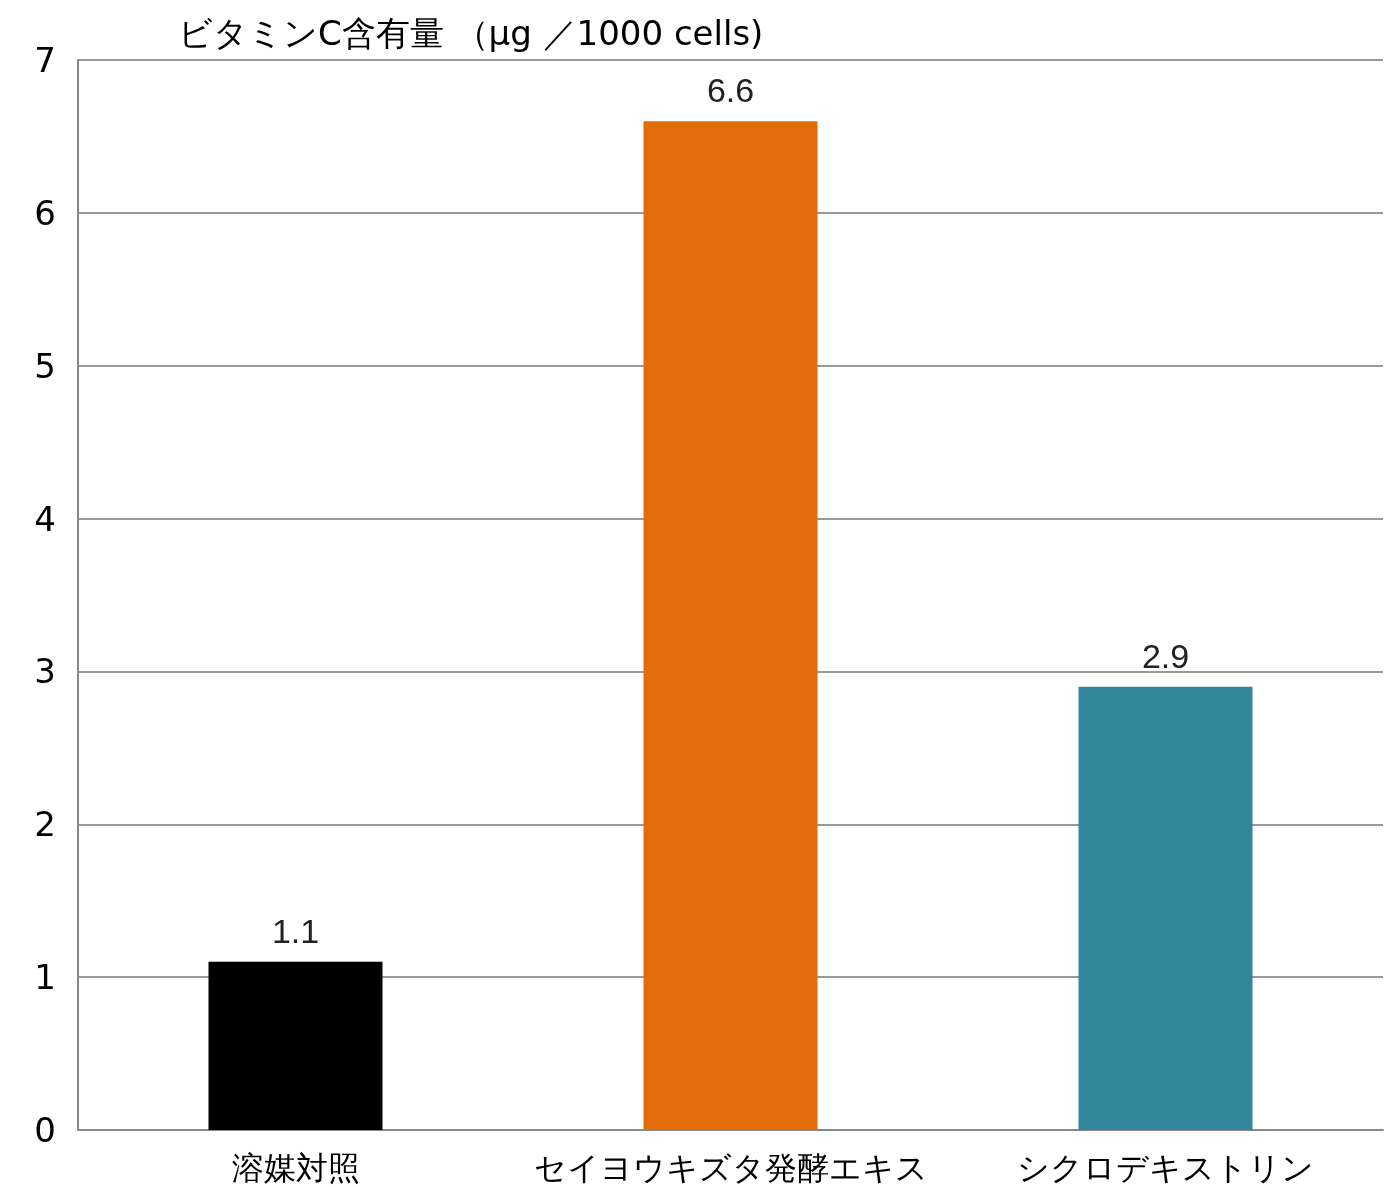  I want to click on y-tick-label: 2, so click(45, 824).